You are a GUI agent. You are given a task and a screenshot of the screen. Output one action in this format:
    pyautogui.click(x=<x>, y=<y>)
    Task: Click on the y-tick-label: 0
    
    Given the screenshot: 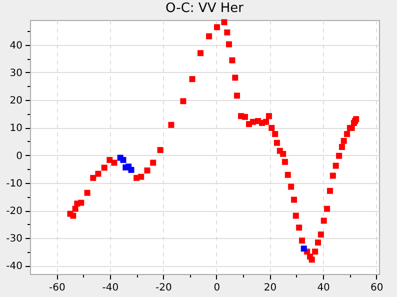 What is the action you would take?
    pyautogui.click(x=19, y=156)
    